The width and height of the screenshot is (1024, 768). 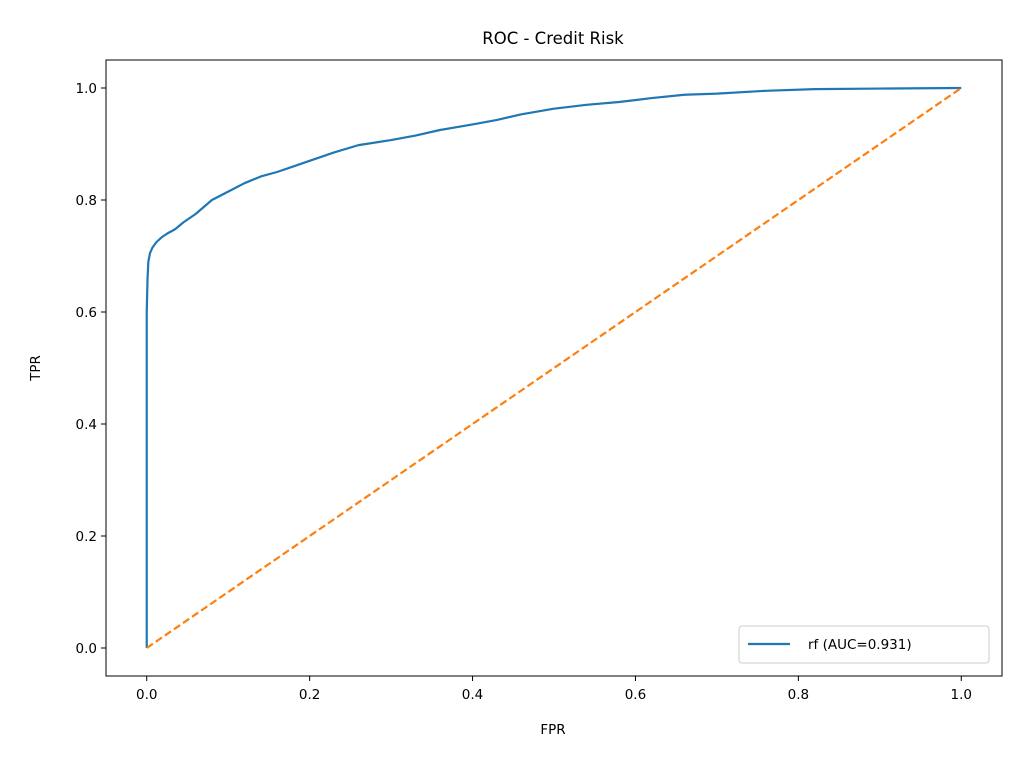 I want to click on x-axis-ticks: 0.0 0.2 0.4 0.6 0.8 1.0, so click(x=554, y=689).